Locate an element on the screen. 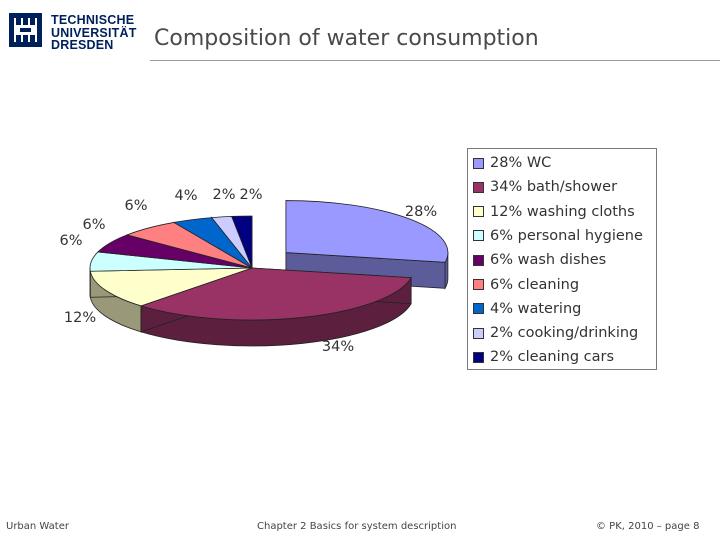 The width and height of the screenshot is (720, 540). footer-course: Urban Water is located at coordinates (37, 526).